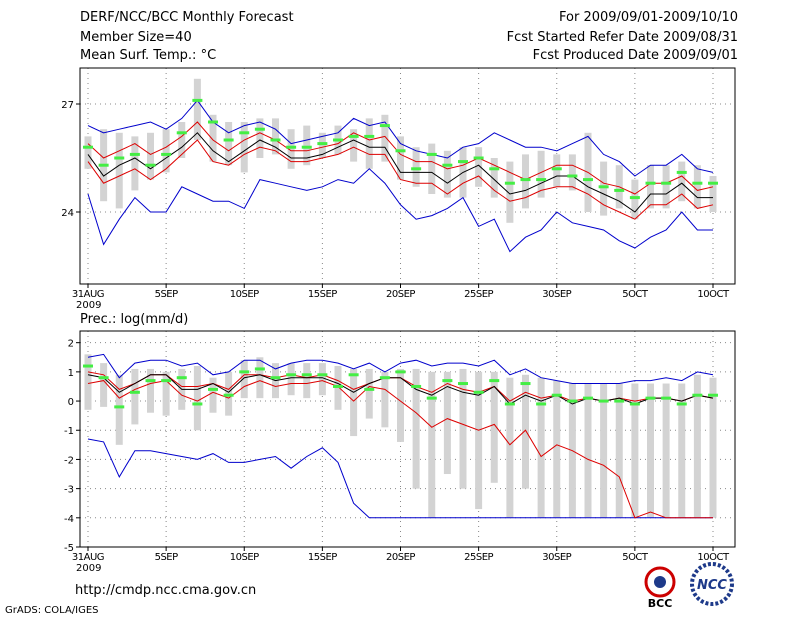 This screenshot has height=618, width=800. I want to click on xtick-label: 15SEP, so click(322, 294).